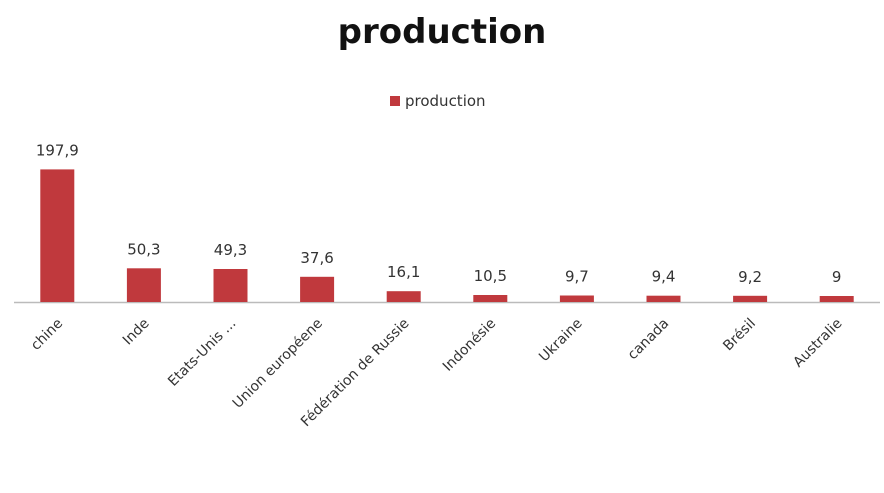  What do you see at coordinates (649, 340) in the screenshot?
I see `category-label-7: canada` at bounding box center [649, 340].